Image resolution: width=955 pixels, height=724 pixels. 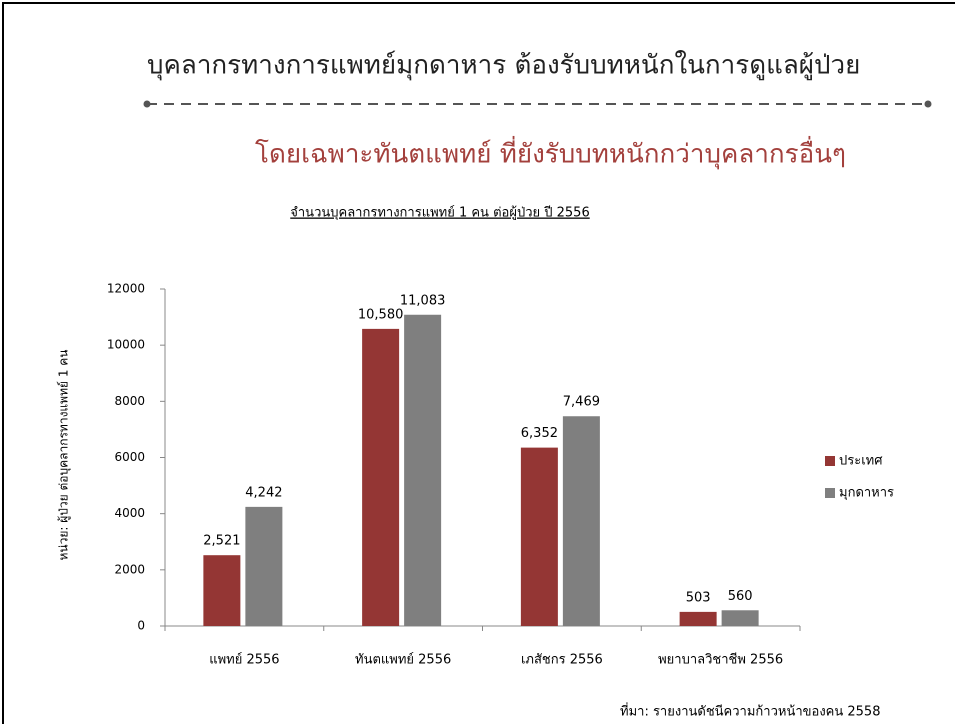 What do you see at coordinates (740, 596) in the screenshot?
I see `value-label: 560` at bounding box center [740, 596].